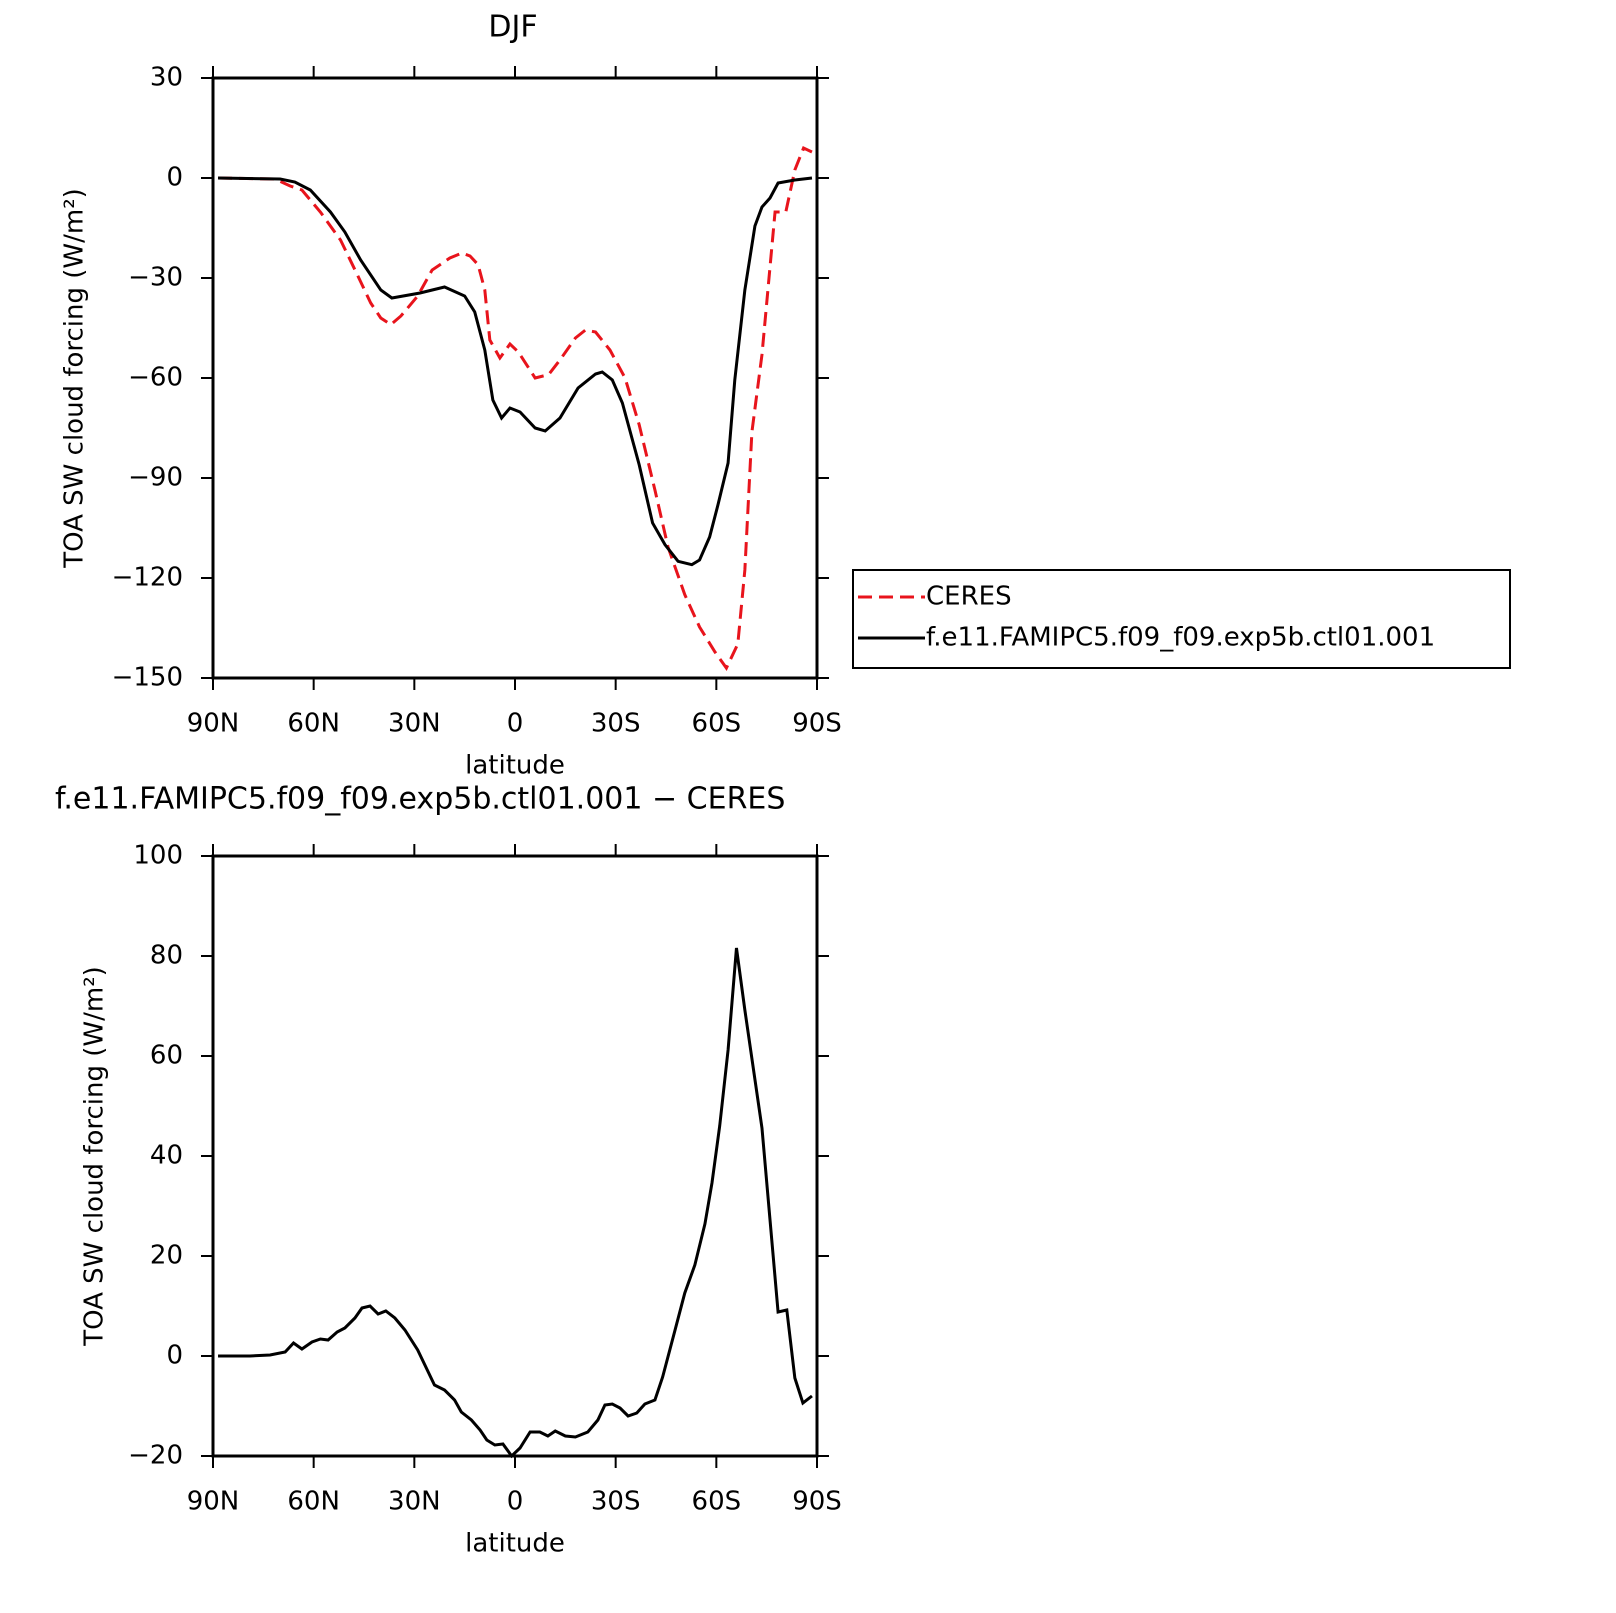  What do you see at coordinates (969, 597) in the screenshot?
I see `legend-label: CERES` at bounding box center [969, 597].